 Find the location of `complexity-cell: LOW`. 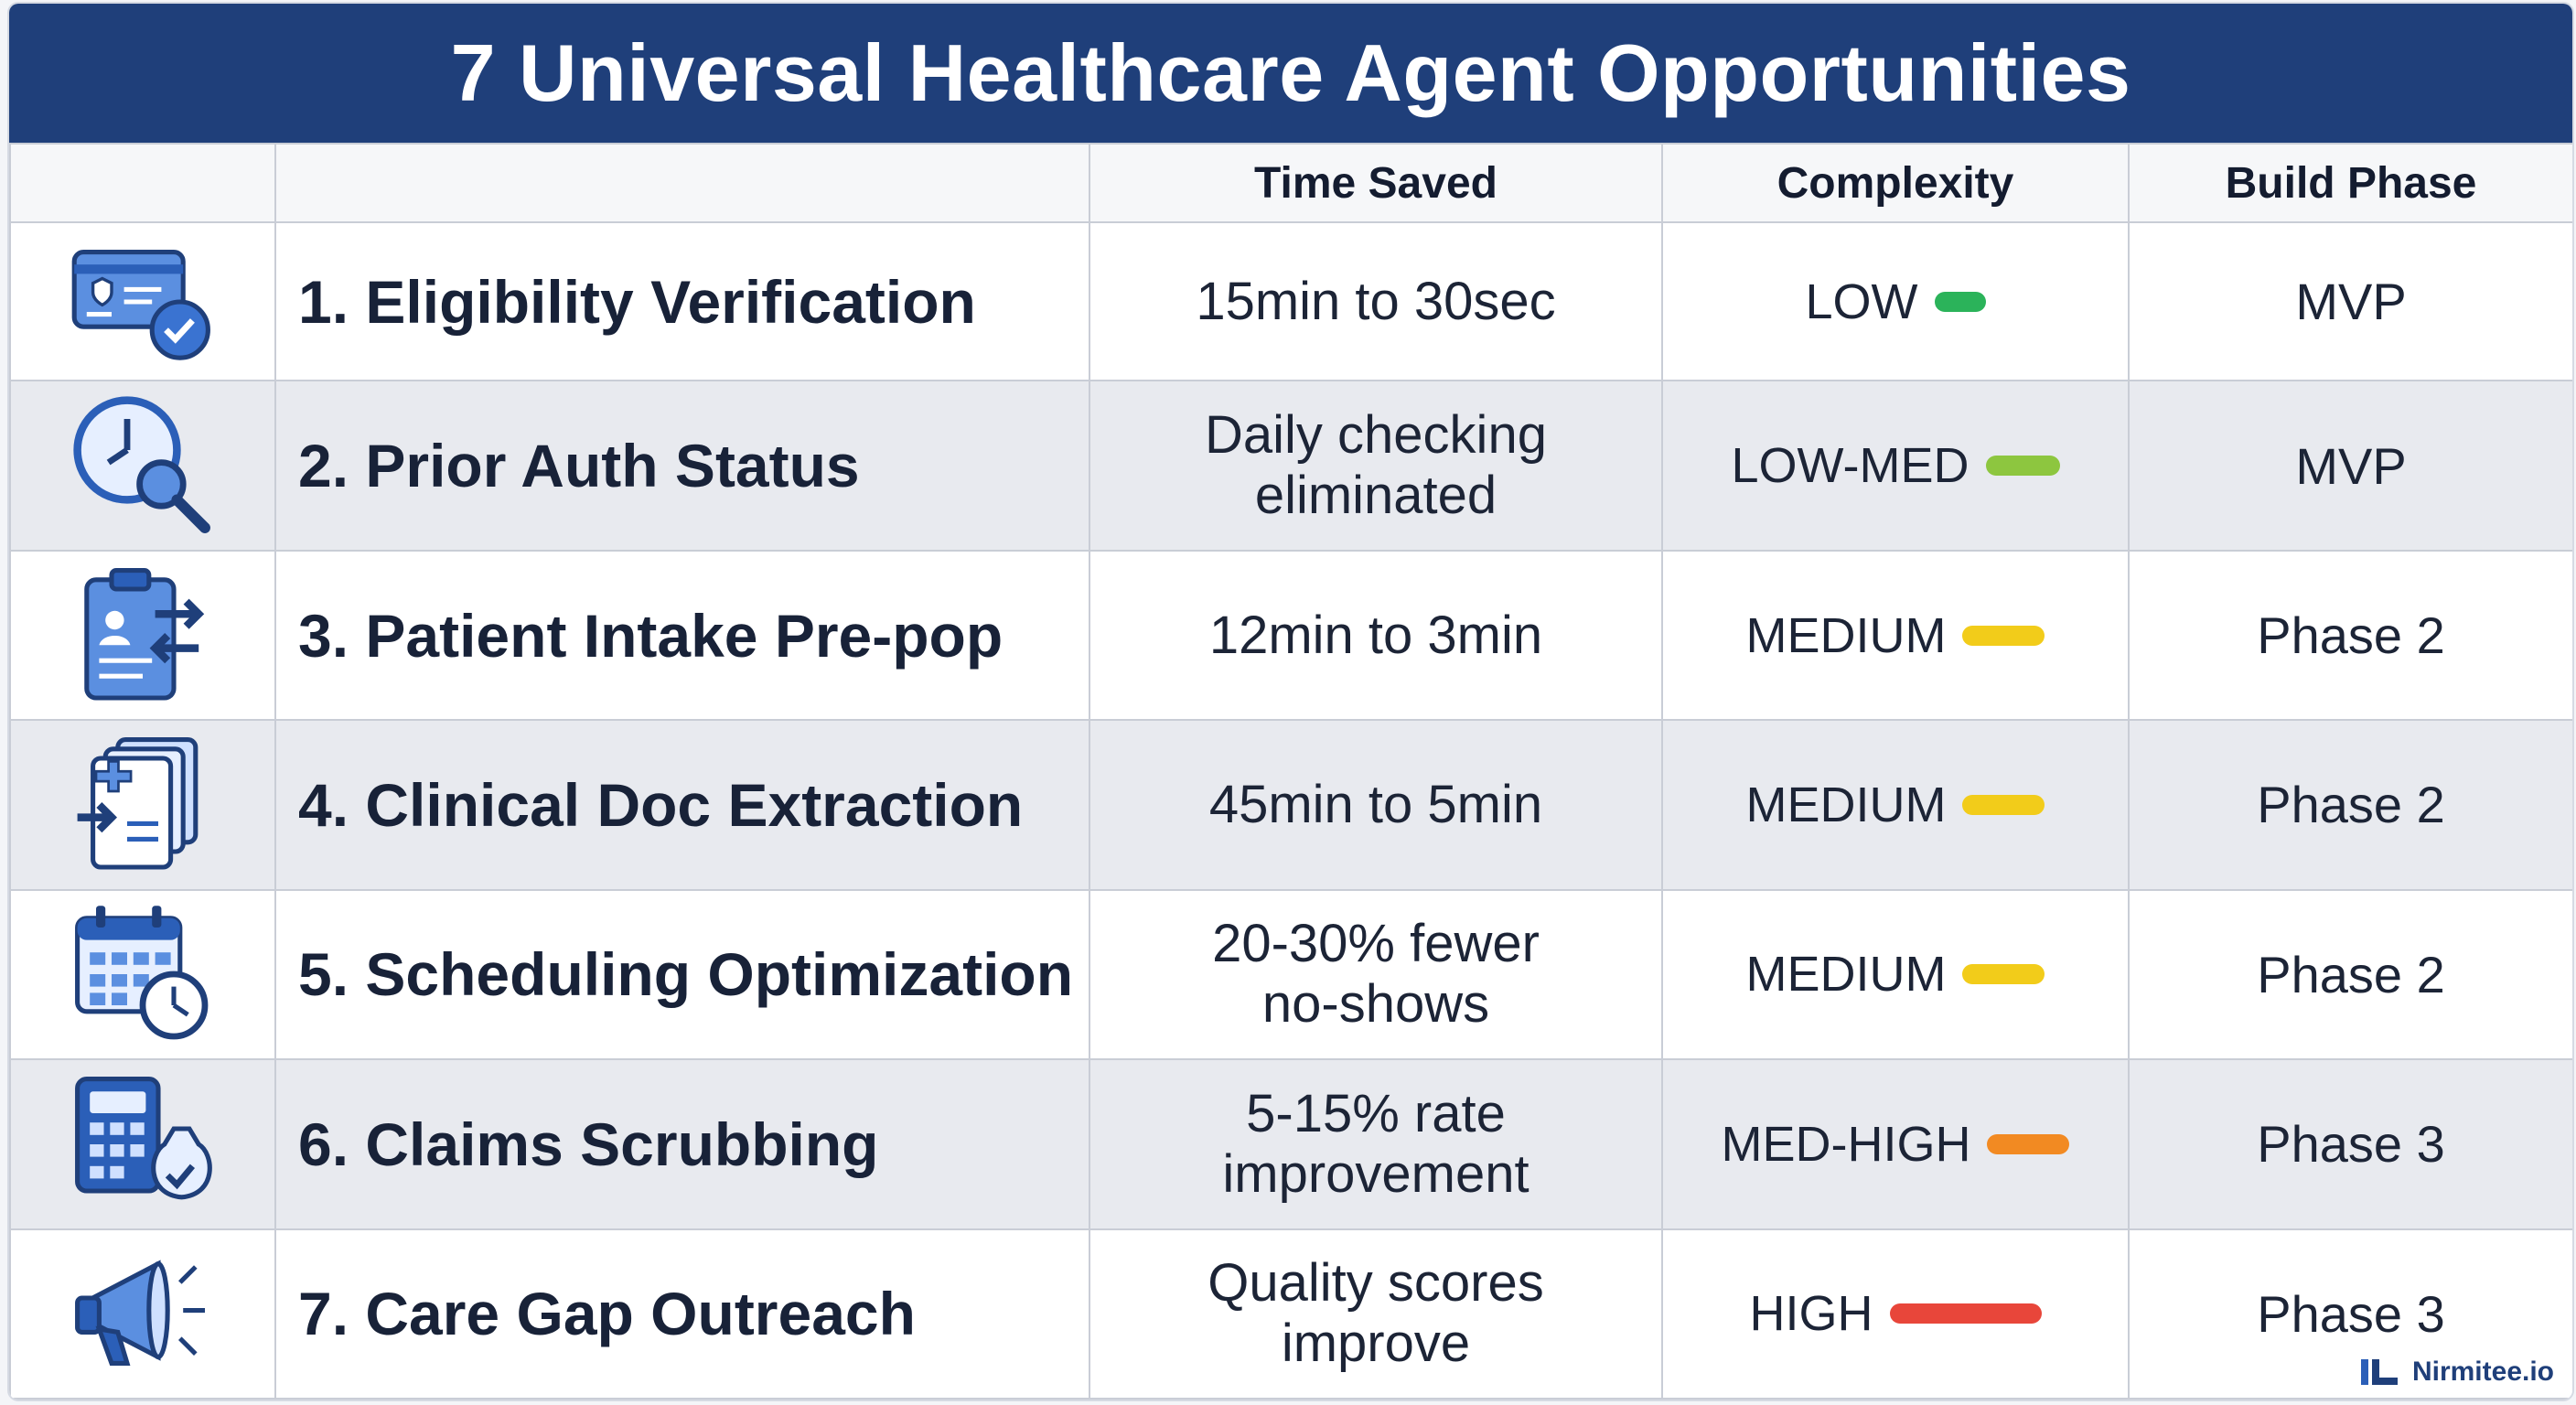

complexity-cell: LOW is located at coordinates (1896, 301).